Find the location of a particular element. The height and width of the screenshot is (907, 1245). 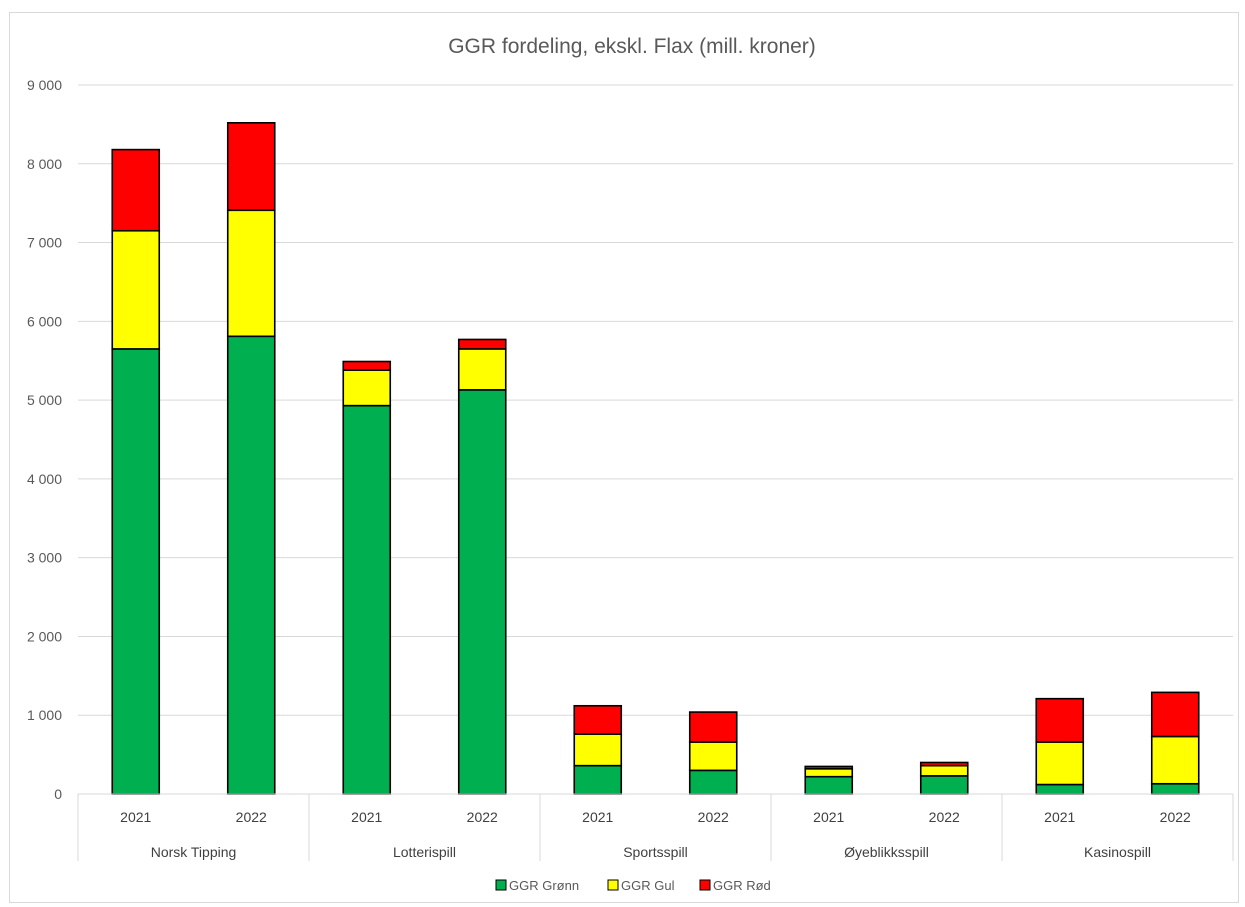

y-tick-label: 4 000 is located at coordinates (44, 479).